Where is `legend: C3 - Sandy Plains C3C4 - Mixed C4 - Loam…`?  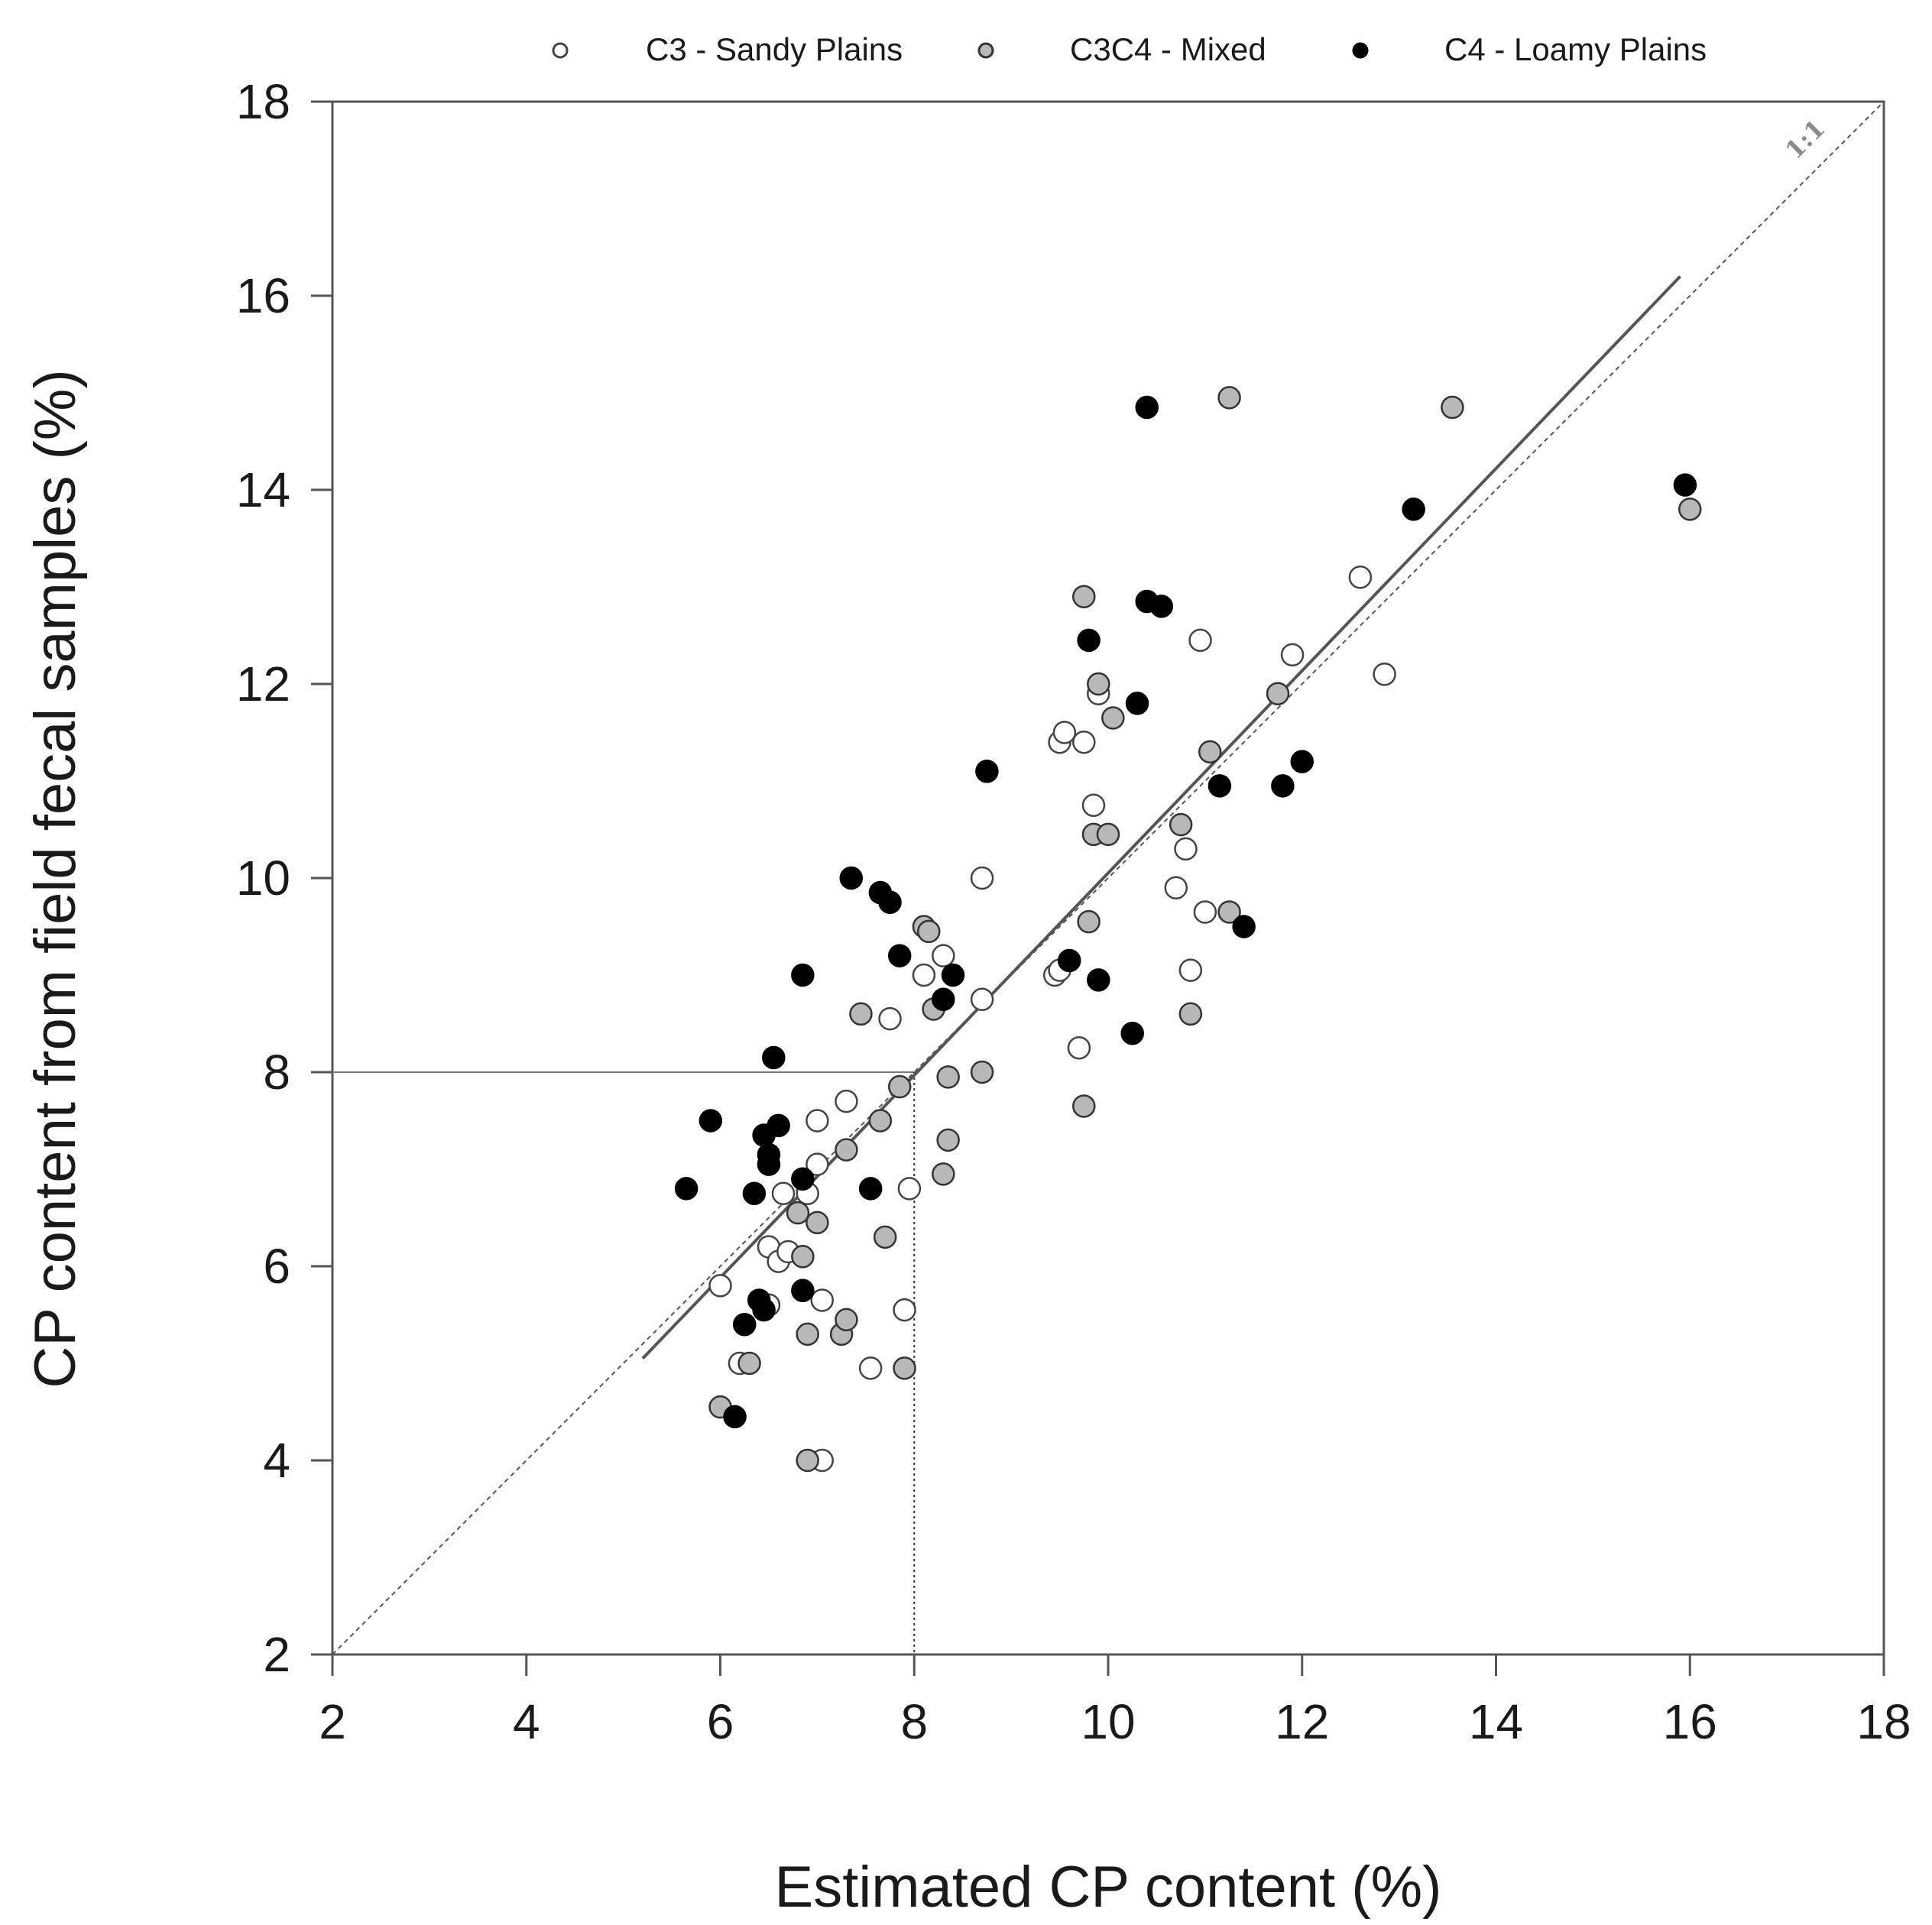 legend: C3 - Sandy Plains C3C4 - Mixed C4 - Loam… is located at coordinates (1129, 49).